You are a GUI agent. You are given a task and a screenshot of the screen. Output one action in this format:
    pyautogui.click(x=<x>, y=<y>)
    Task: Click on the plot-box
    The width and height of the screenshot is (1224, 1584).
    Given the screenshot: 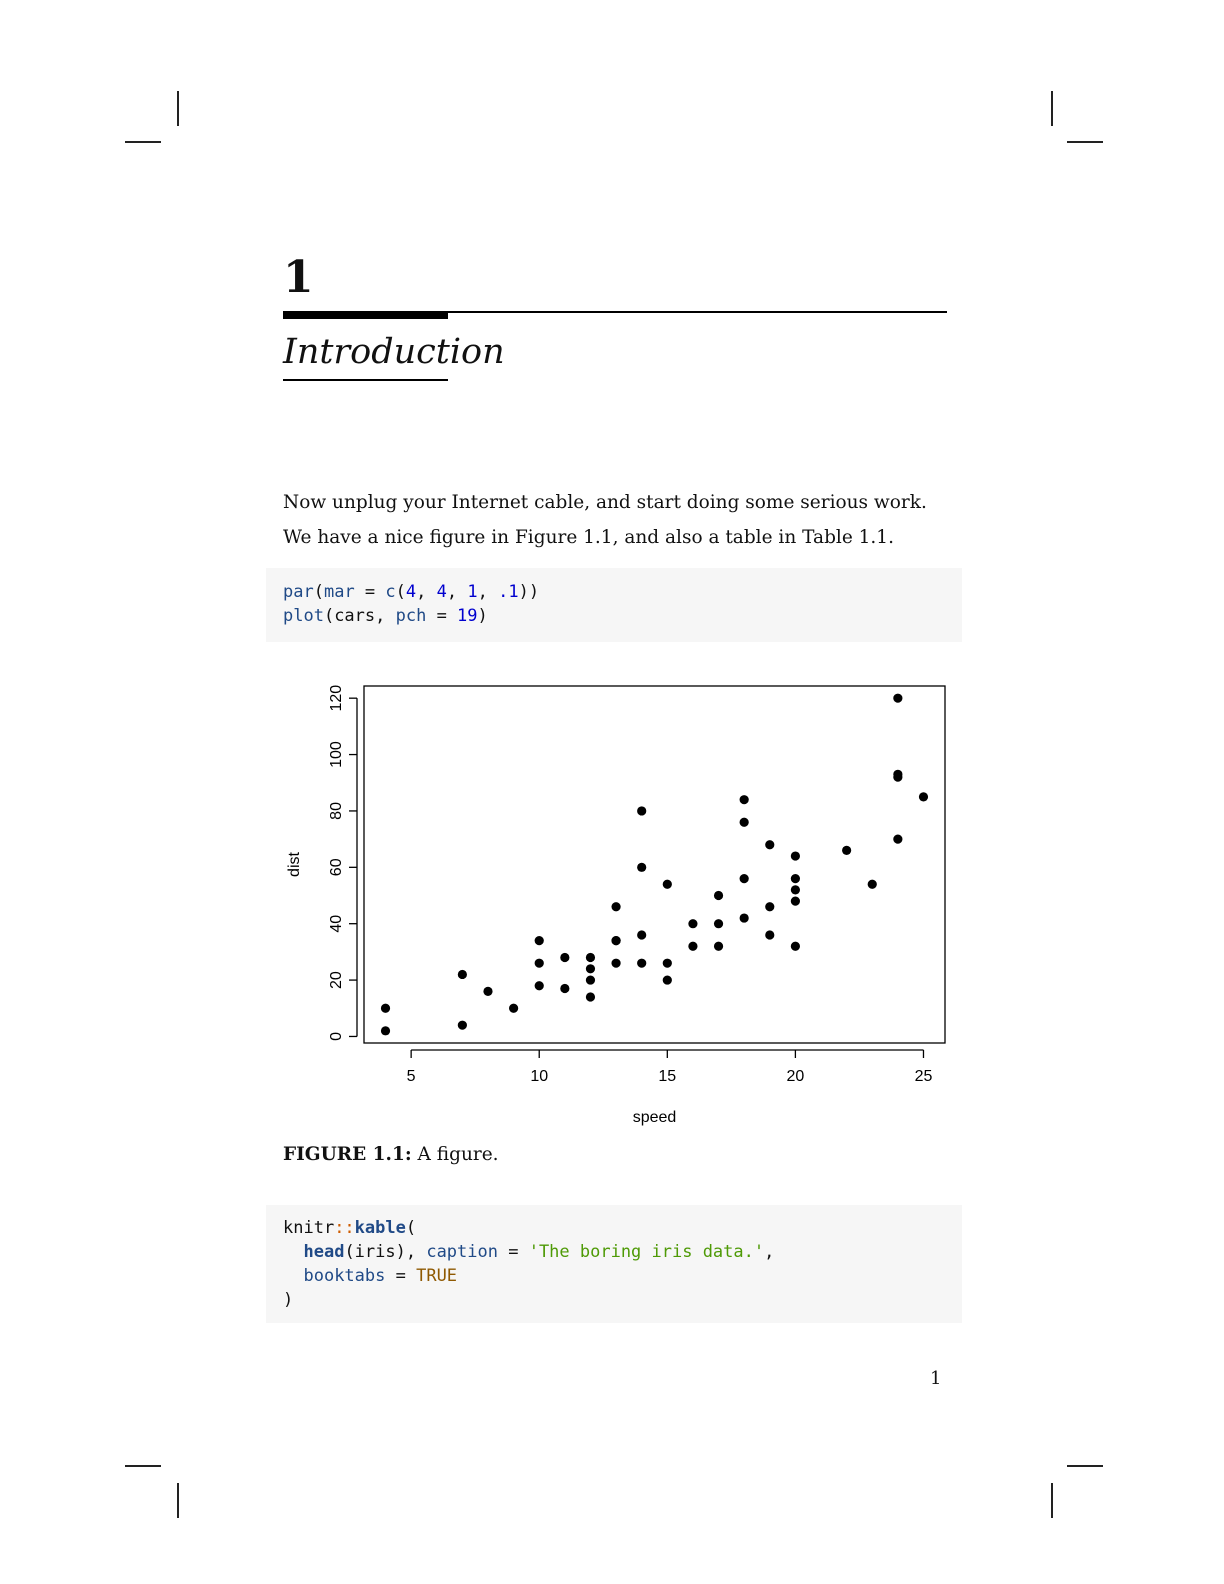 What is the action you would take?
    pyautogui.click(x=654, y=864)
    